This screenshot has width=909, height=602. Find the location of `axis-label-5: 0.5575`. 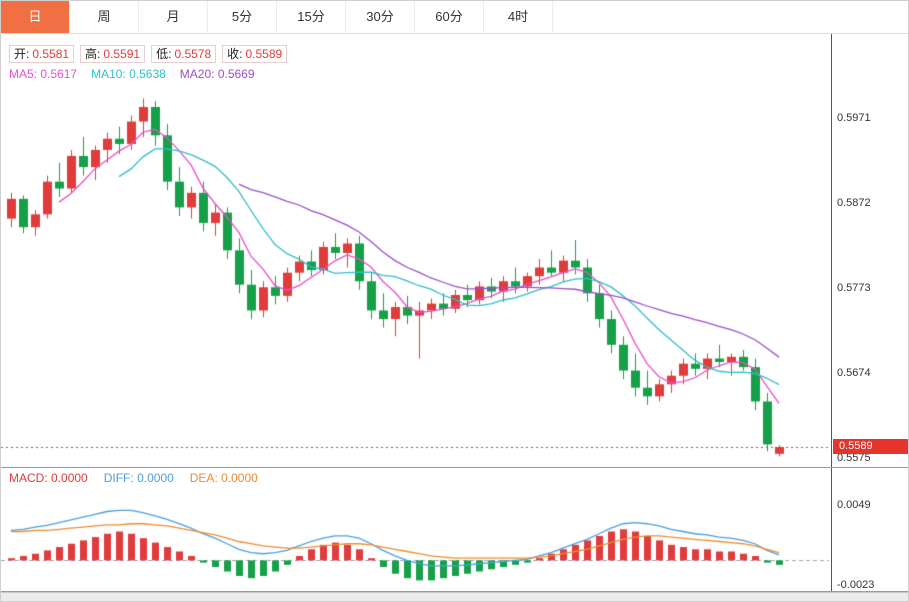

axis-label-5: 0.5575 is located at coordinates (854, 458).